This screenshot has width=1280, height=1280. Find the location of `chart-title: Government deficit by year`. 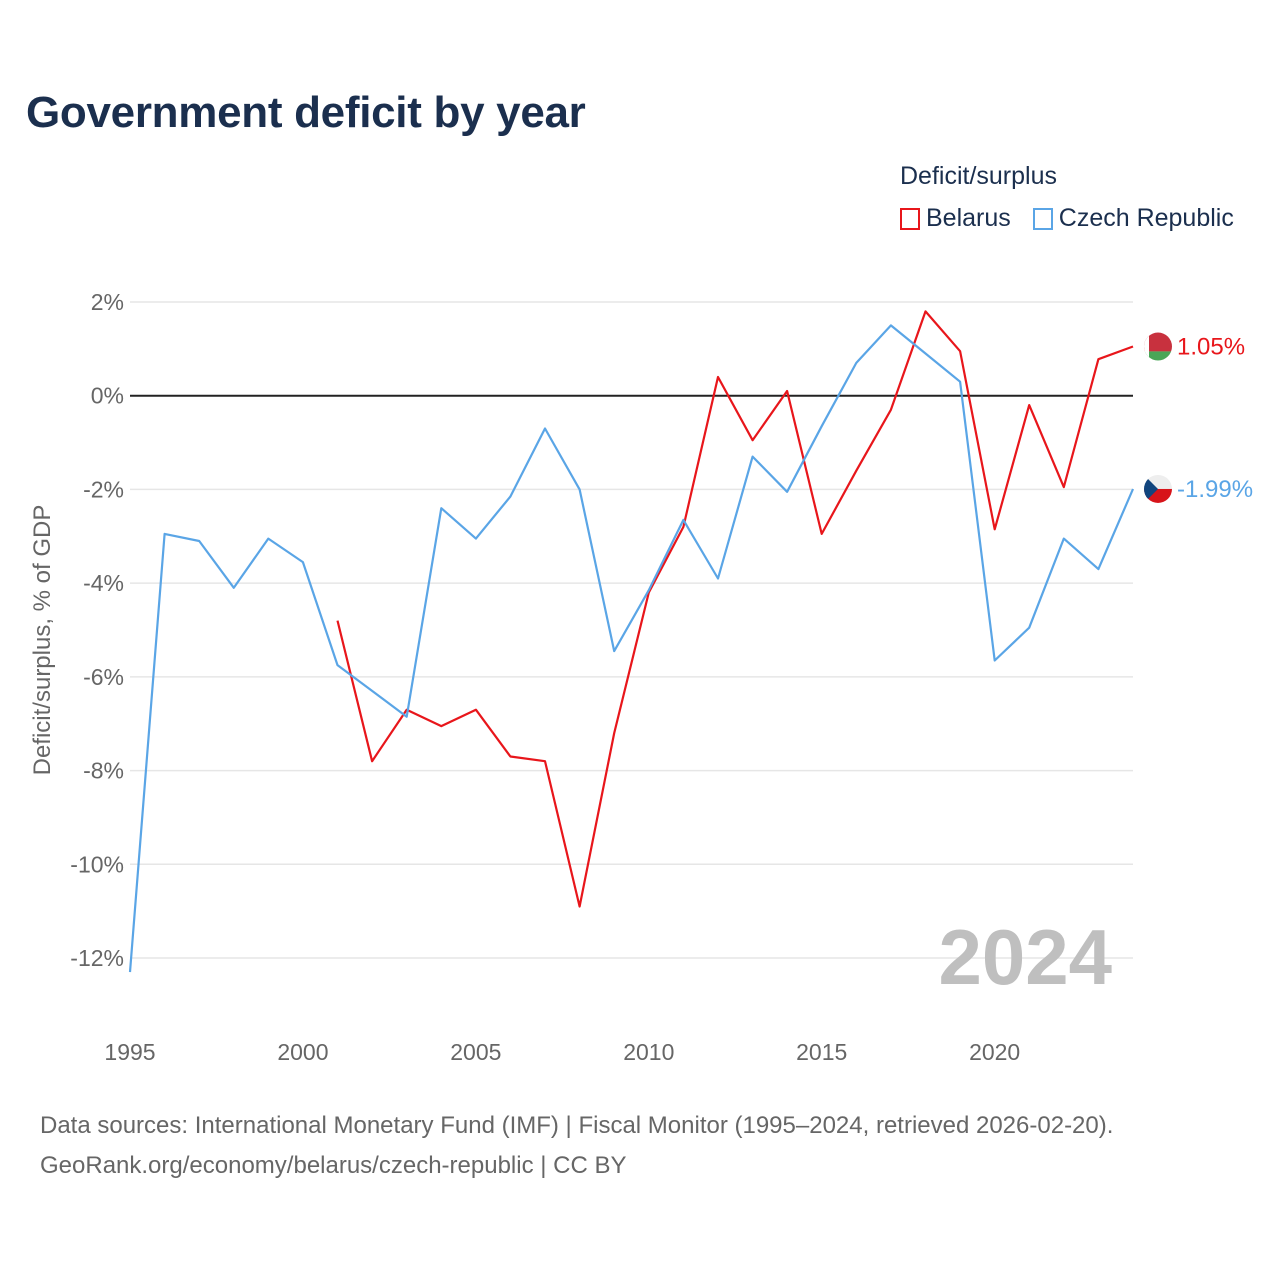

chart-title: Government deficit by year is located at coordinates (306, 112).